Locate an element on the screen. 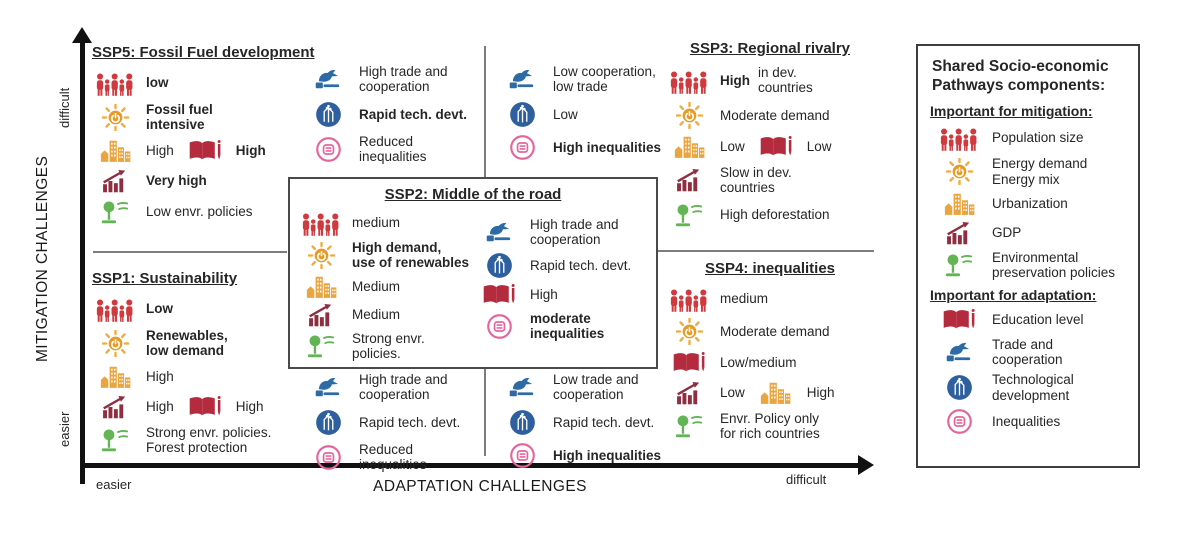  component-row: Very high is located at coordinates (193, 181).